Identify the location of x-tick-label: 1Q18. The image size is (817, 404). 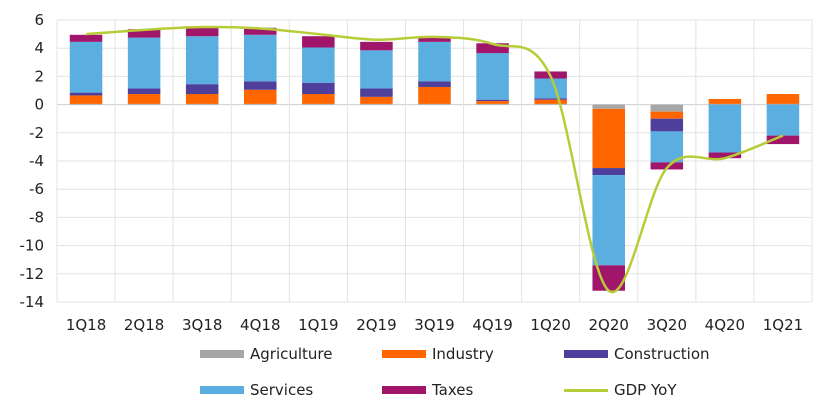
(86, 325).